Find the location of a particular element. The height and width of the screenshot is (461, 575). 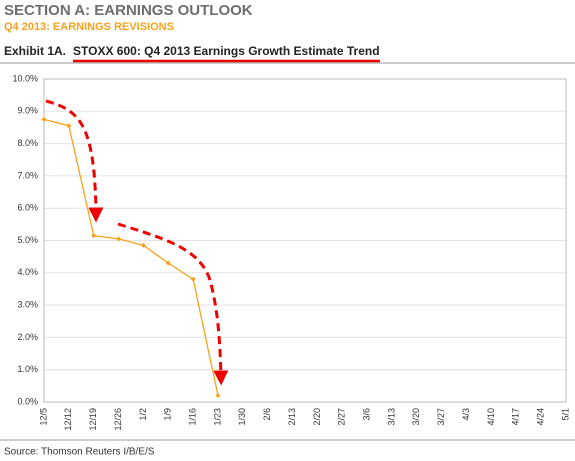

x-tick-label: 2/13 is located at coordinates (292, 417).